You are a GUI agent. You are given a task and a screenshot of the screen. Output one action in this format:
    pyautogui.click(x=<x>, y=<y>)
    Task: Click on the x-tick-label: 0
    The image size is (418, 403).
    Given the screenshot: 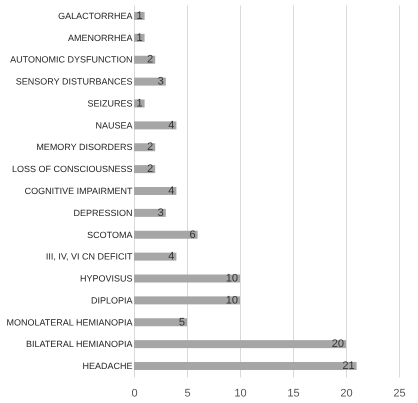 What is the action you would take?
    pyautogui.click(x=134, y=394)
    